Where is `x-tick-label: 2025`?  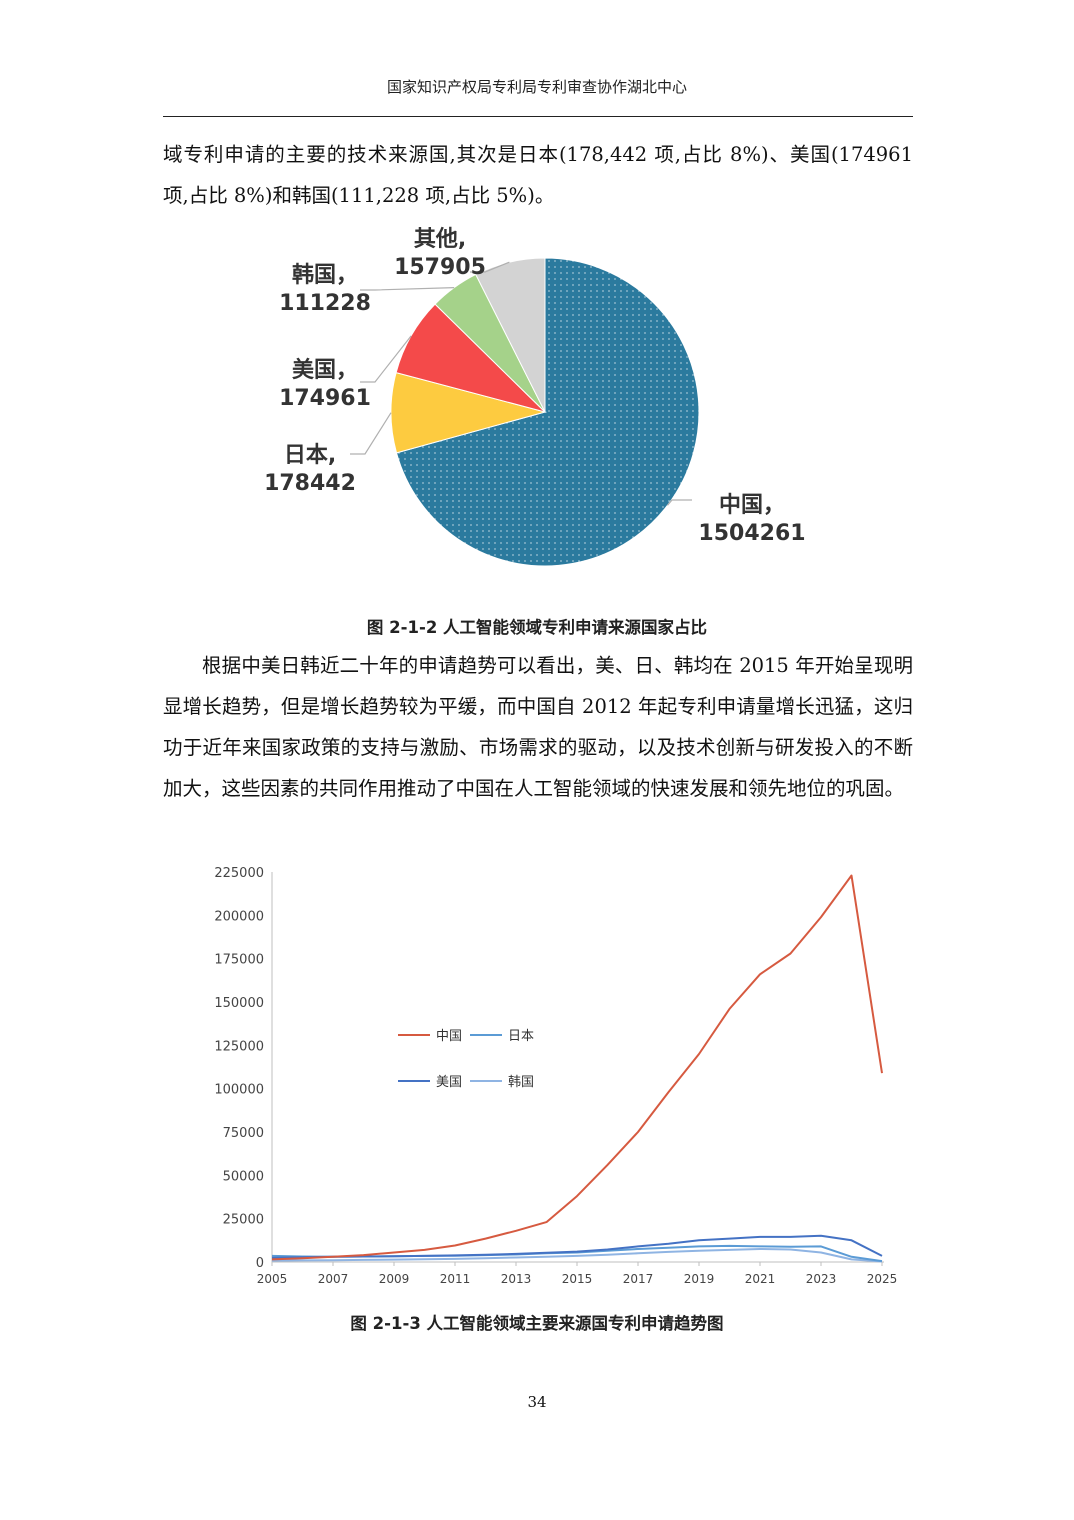 x-tick-label: 2025 is located at coordinates (882, 1279).